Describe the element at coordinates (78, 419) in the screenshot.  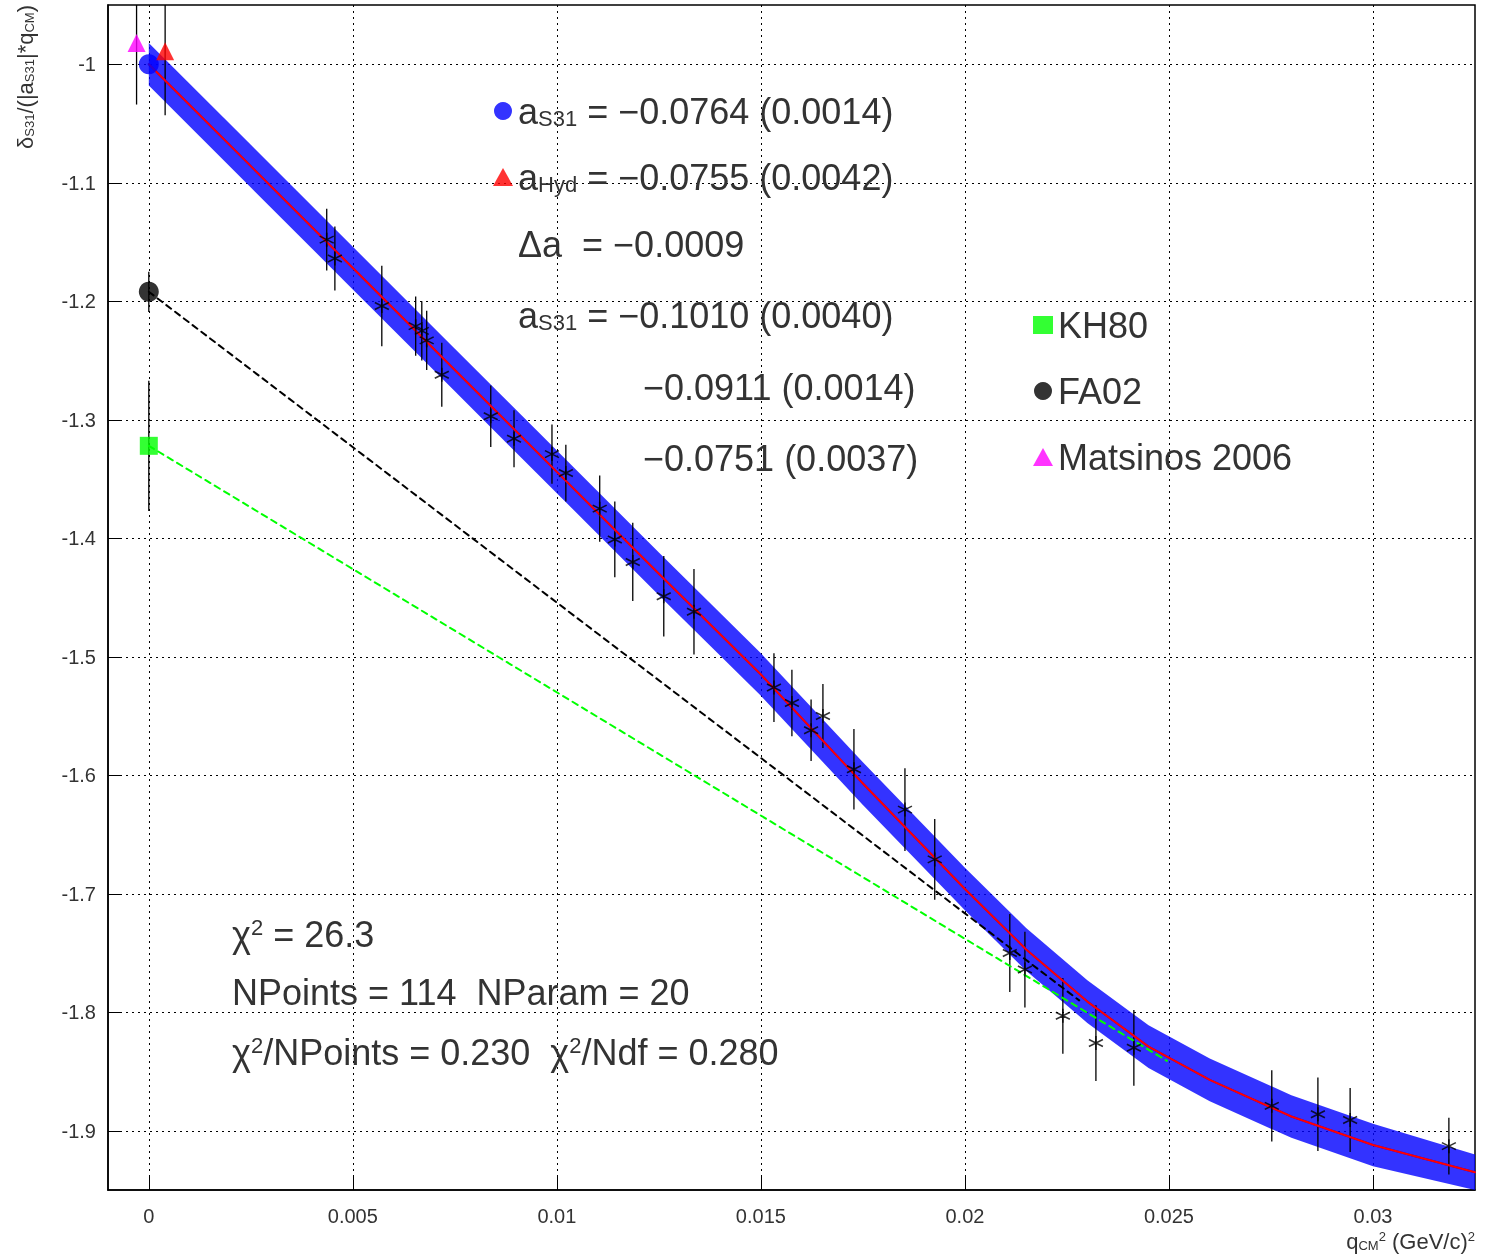
I see `y-tick-label: -1.3` at that location.